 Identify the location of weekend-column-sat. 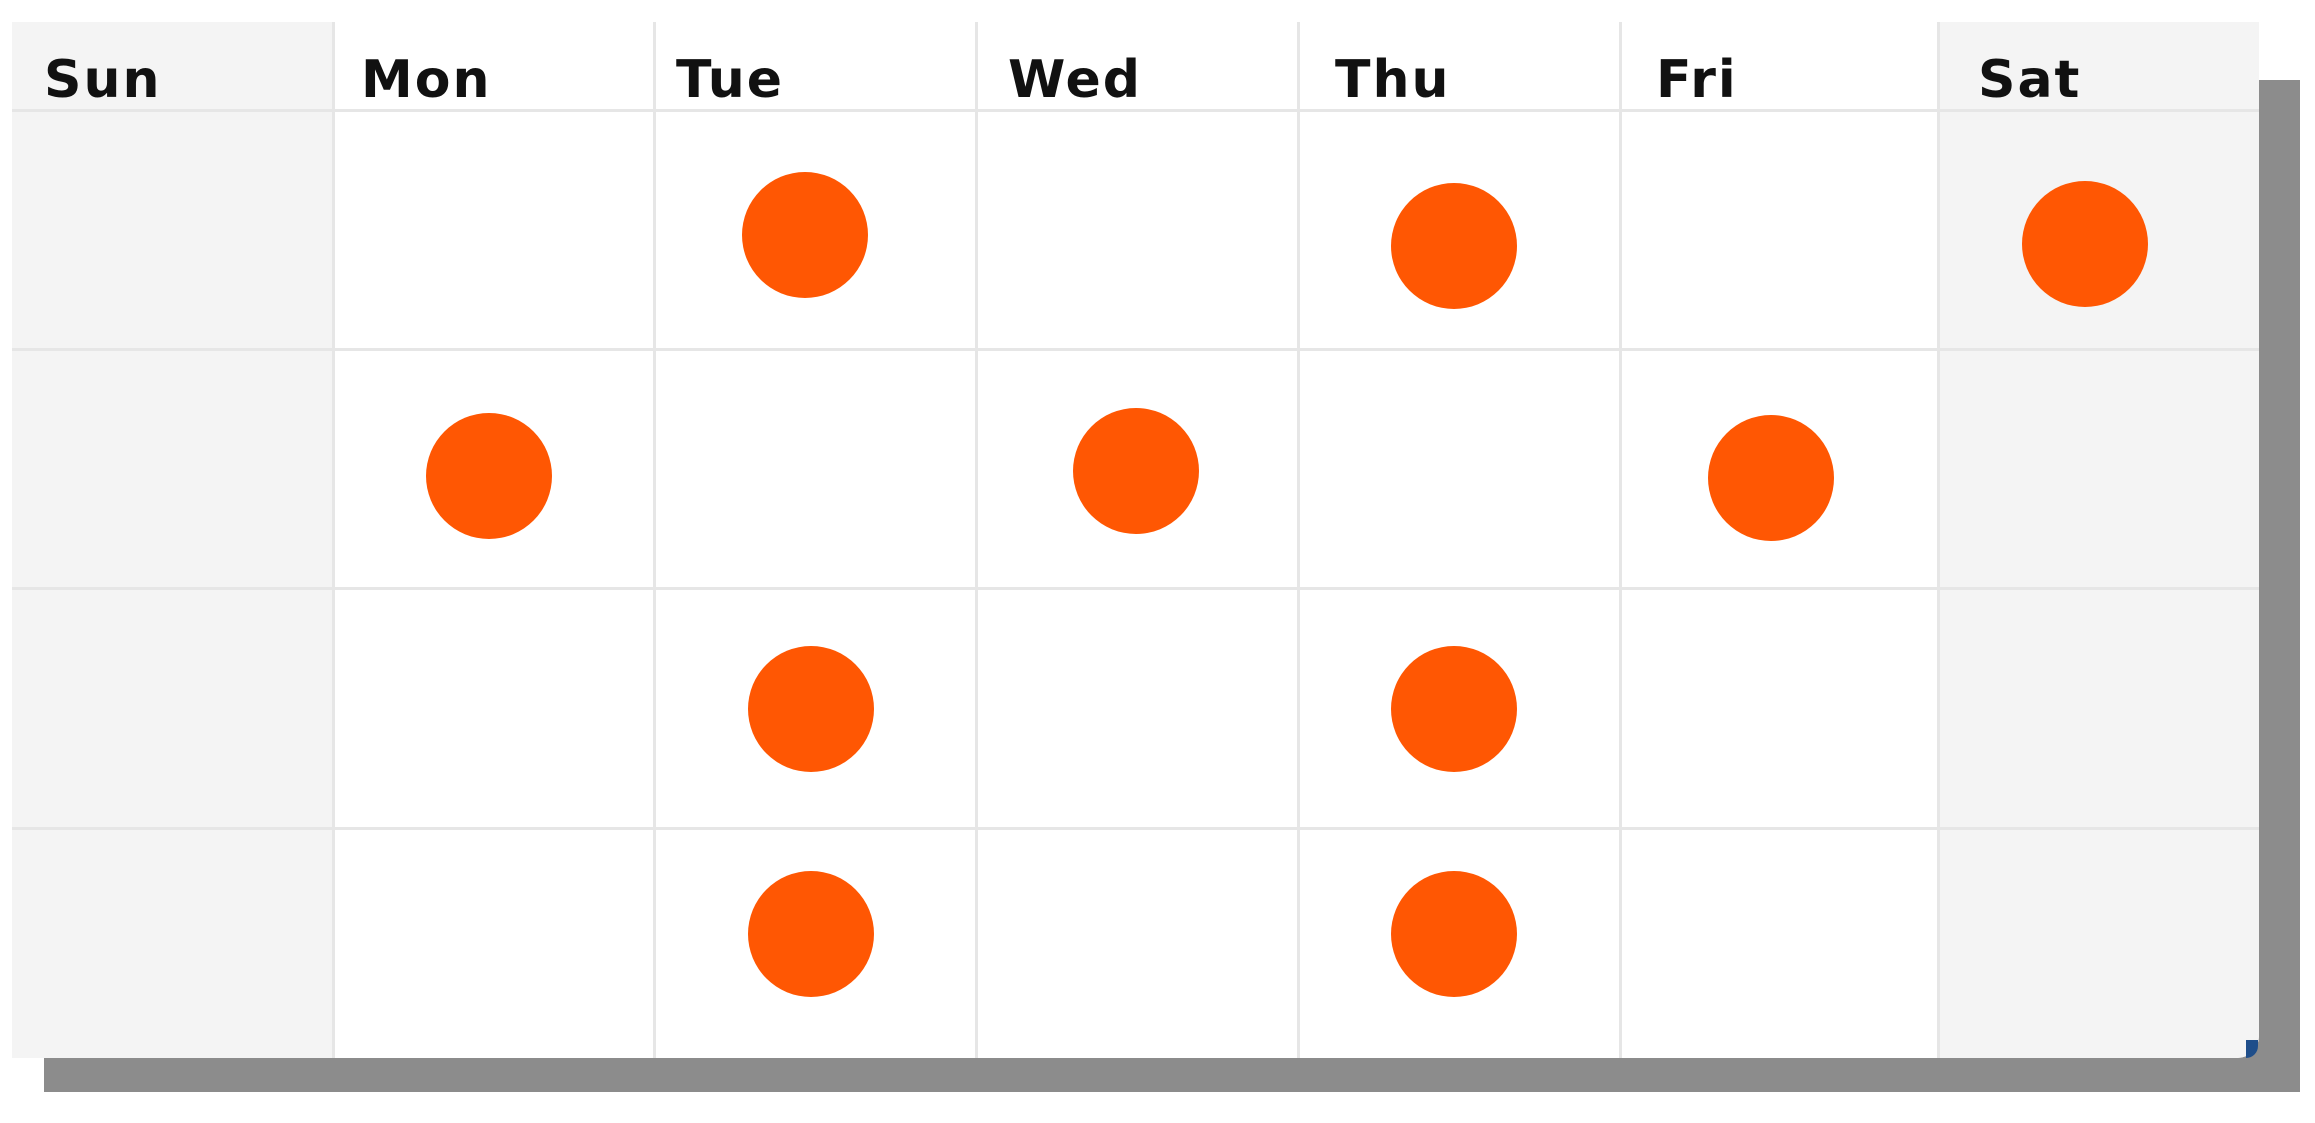
(2099, 540).